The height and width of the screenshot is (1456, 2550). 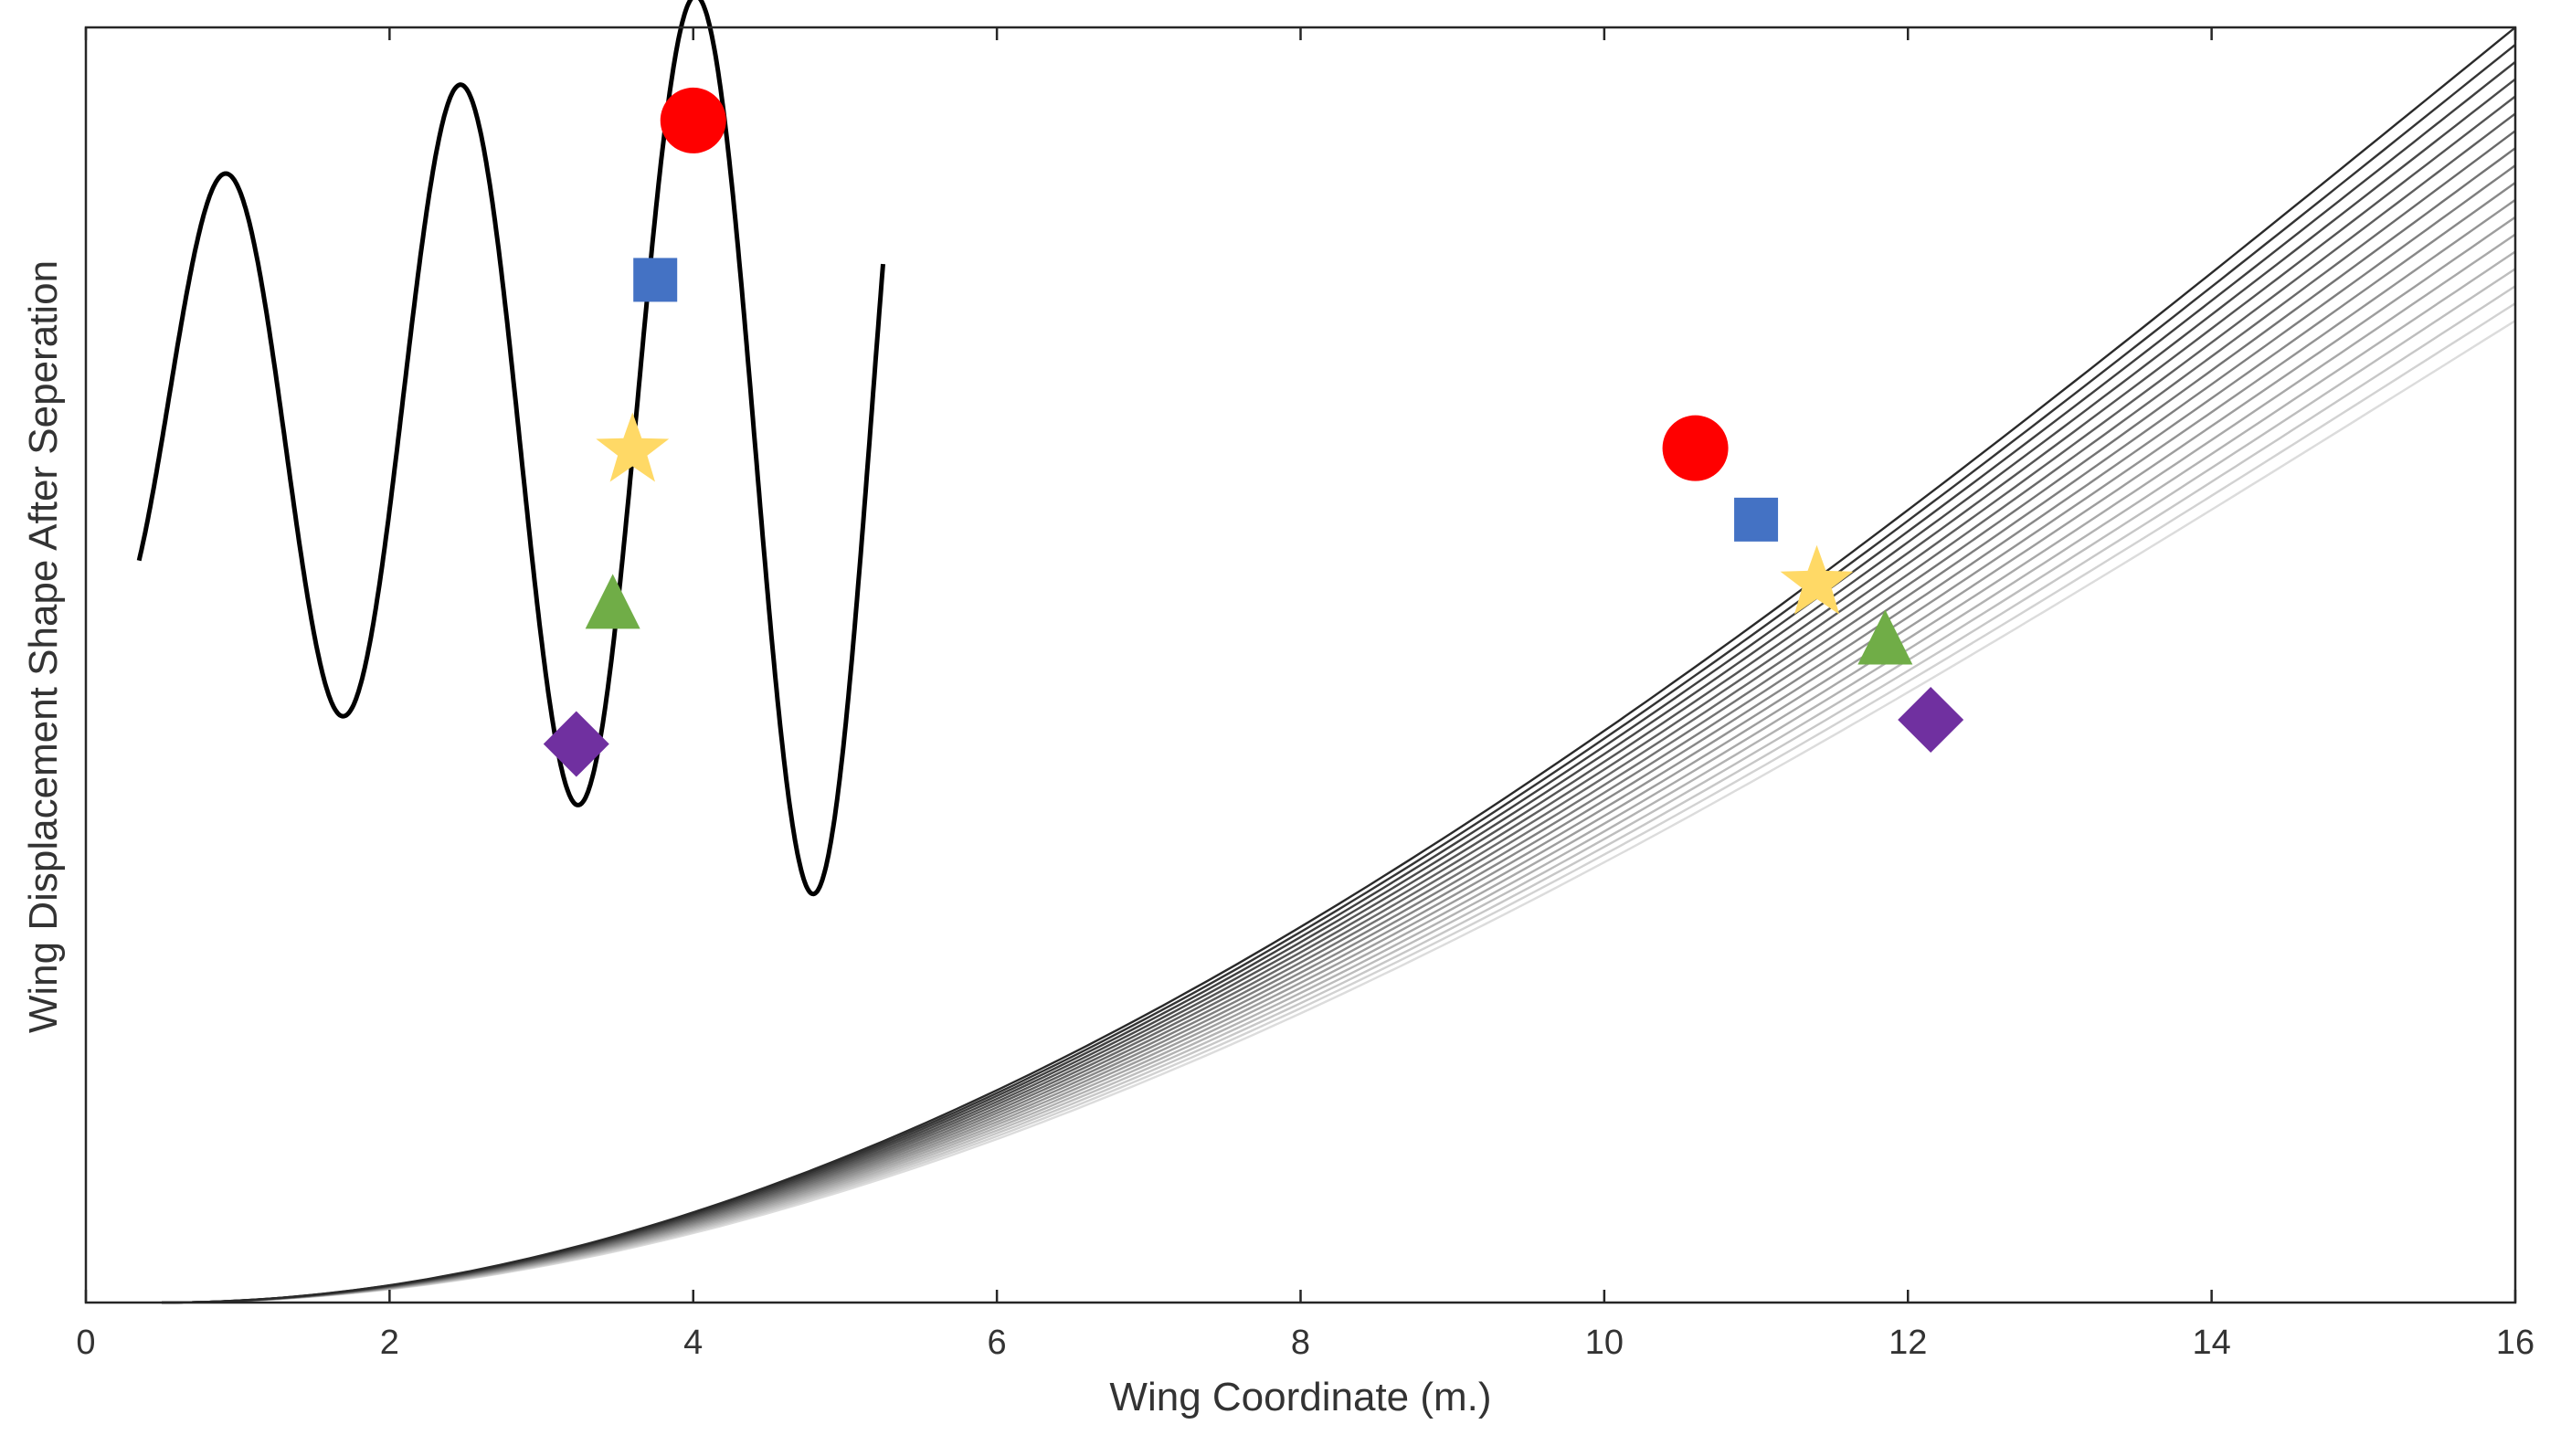 I want to click on family-diamond-marker, so click(x=1931, y=721).